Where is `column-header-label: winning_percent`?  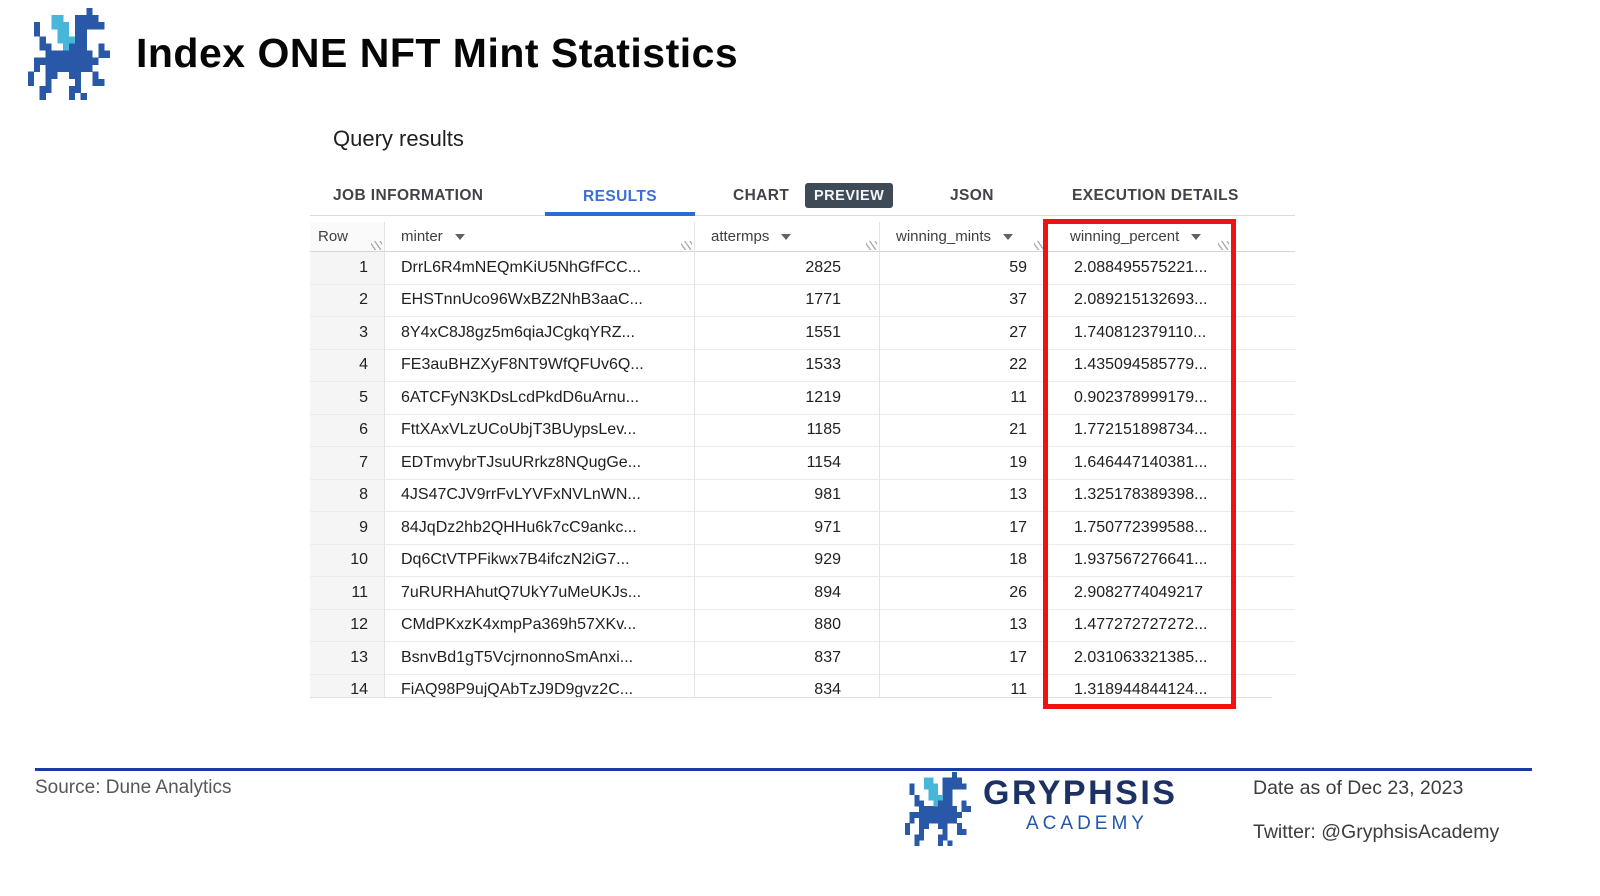
column-header-label: winning_percent is located at coordinates (1125, 236).